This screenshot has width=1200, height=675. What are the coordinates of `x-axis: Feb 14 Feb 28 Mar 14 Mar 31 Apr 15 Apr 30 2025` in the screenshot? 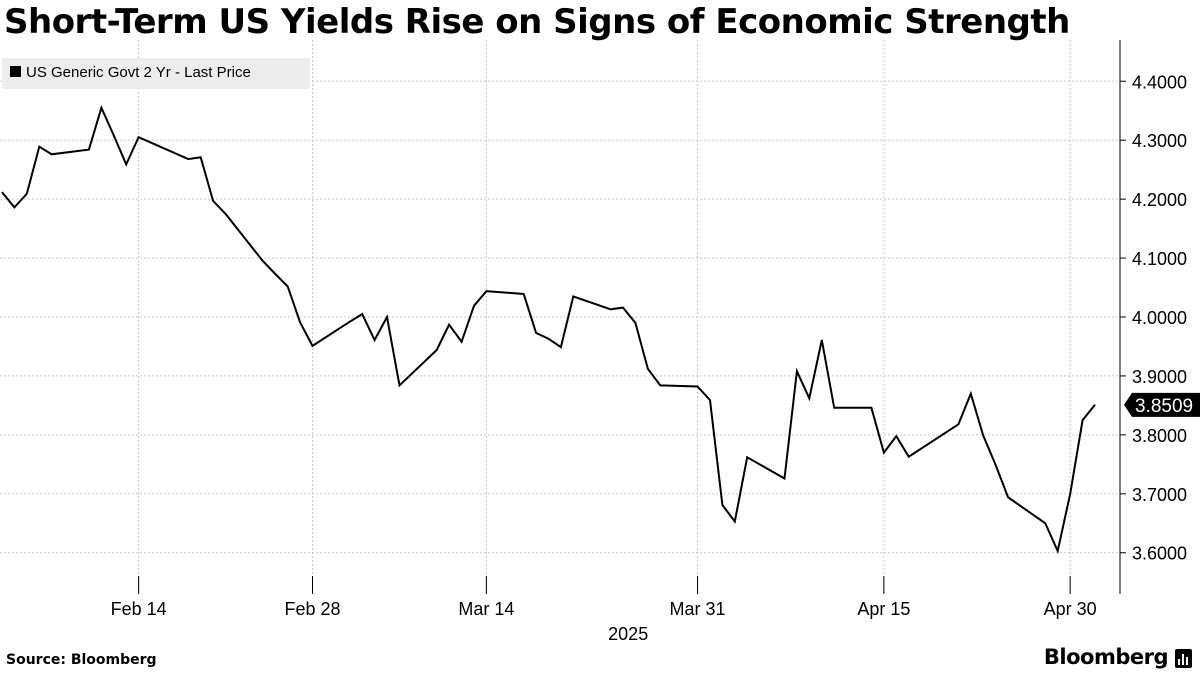 It's located at (604, 610).